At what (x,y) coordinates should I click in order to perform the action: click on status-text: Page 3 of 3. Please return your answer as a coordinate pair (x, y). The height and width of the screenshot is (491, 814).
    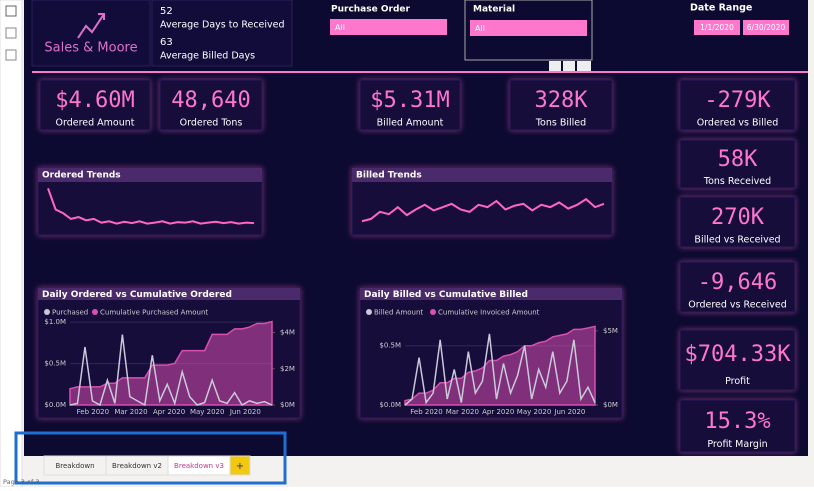
    Looking at the image, I should click on (21, 482).